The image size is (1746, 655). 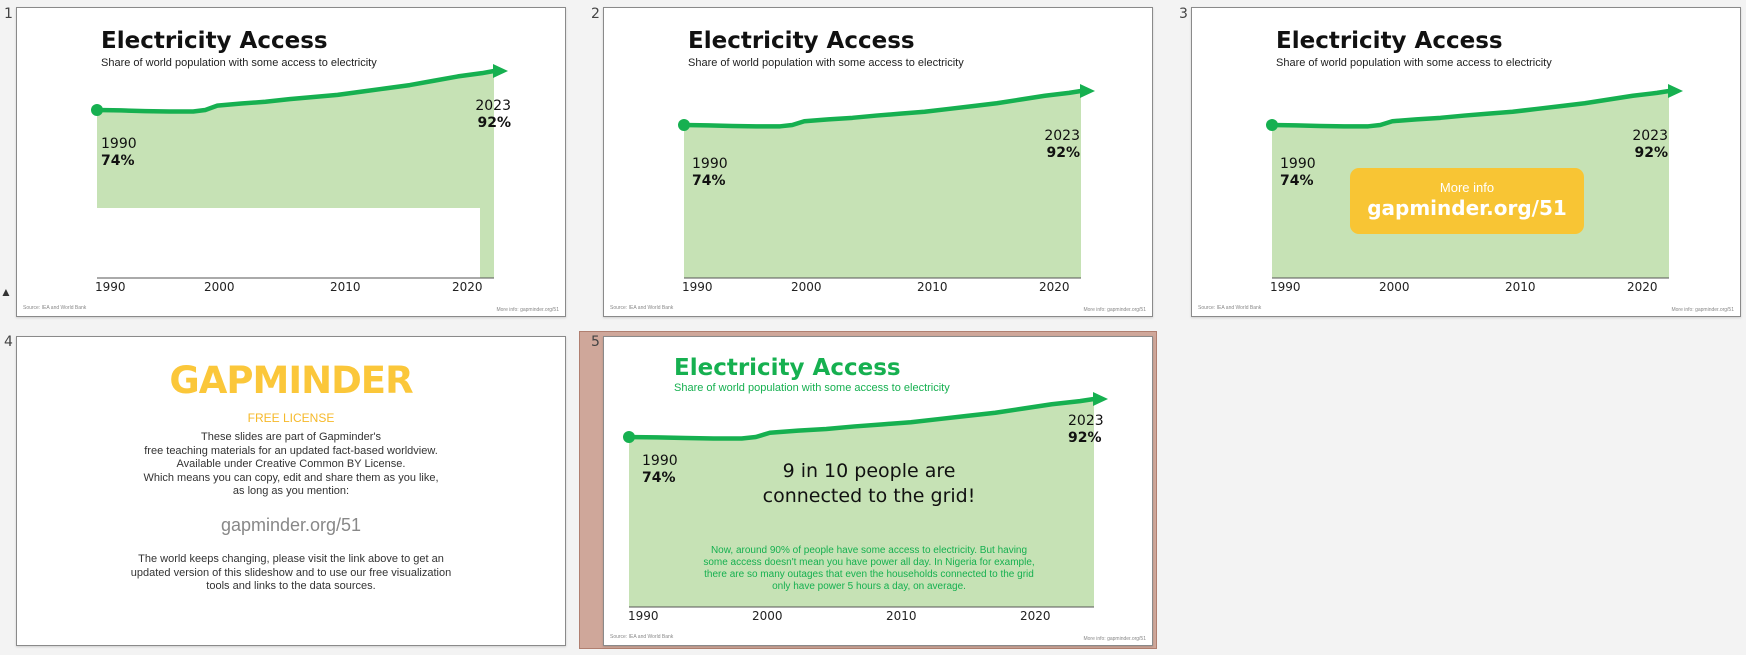 What do you see at coordinates (1467, 208) in the screenshot?
I see `badge-link: gapminder.org/51` at bounding box center [1467, 208].